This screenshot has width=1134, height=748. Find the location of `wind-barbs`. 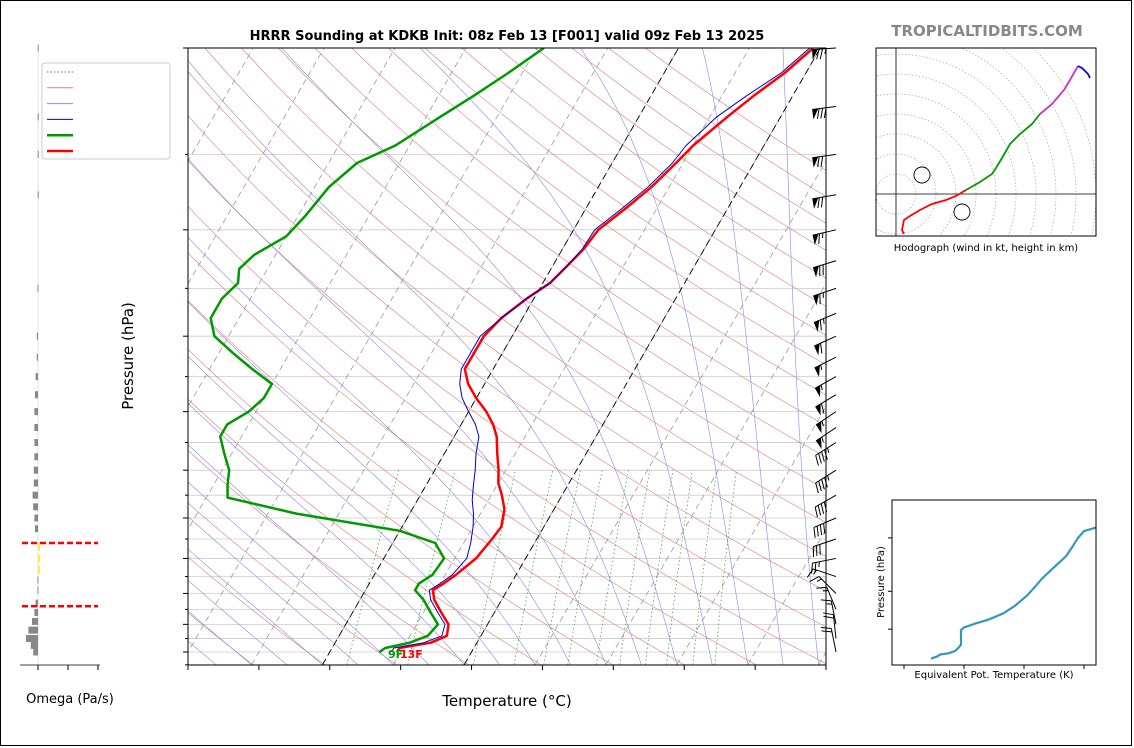

wind-barbs is located at coordinates (821, 350).